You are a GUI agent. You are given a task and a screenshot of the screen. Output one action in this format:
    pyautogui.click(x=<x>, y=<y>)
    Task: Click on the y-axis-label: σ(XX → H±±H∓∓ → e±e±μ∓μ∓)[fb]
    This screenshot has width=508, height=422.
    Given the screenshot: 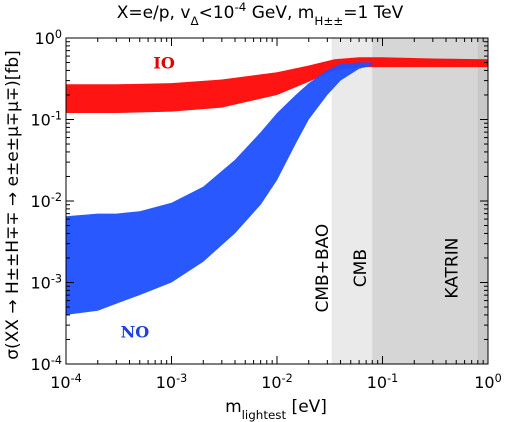 What is the action you would take?
    pyautogui.click(x=13, y=205)
    